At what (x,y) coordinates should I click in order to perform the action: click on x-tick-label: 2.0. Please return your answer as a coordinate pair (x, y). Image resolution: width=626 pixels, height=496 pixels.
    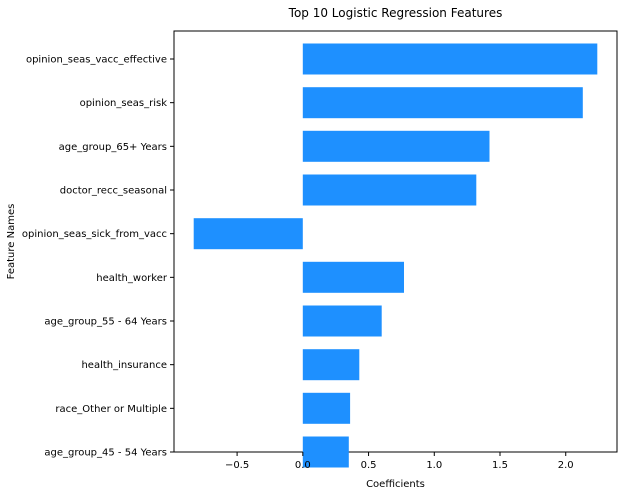
    Looking at the image, I should click on (566, 465).